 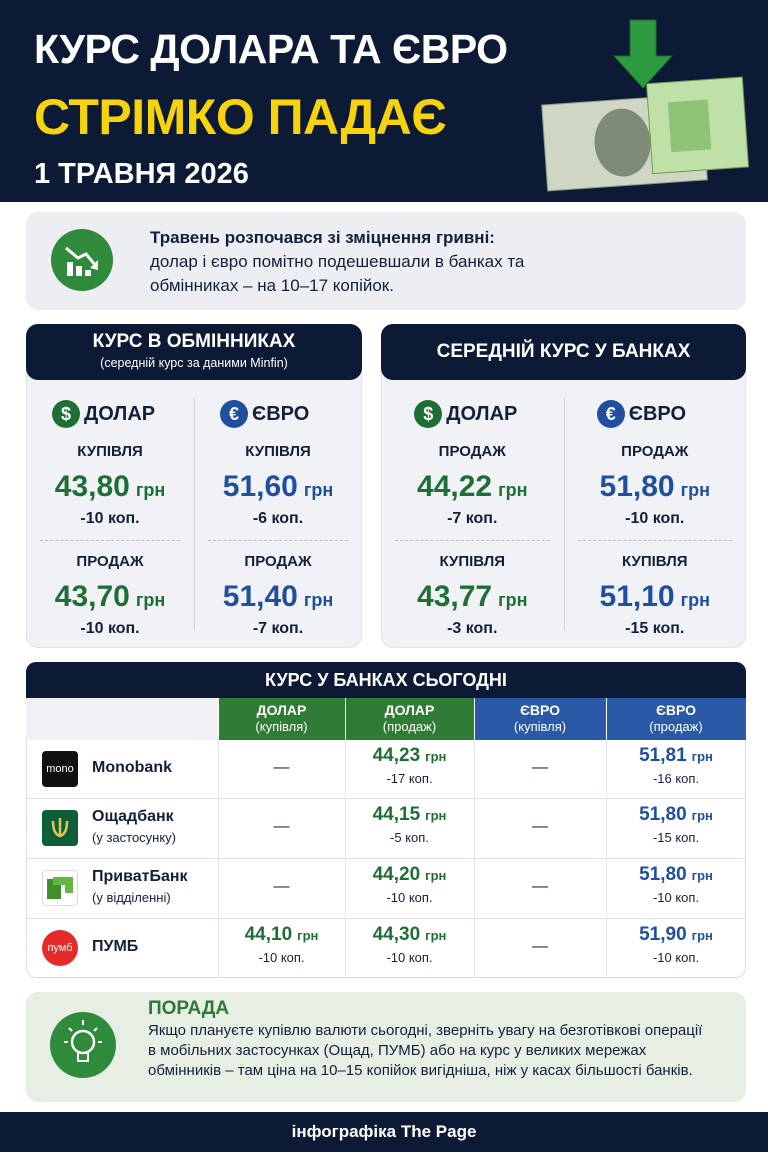 I want to click on bank-logo, so click(x=60, y=828).